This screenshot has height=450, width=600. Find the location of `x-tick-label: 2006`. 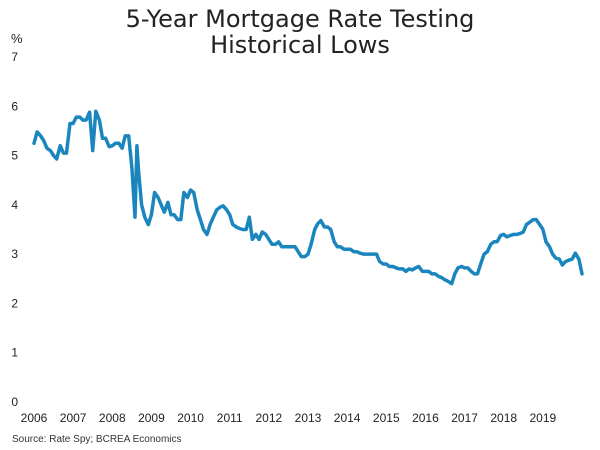

x-tick-label: 2006 is located at coordinates (34, 418).